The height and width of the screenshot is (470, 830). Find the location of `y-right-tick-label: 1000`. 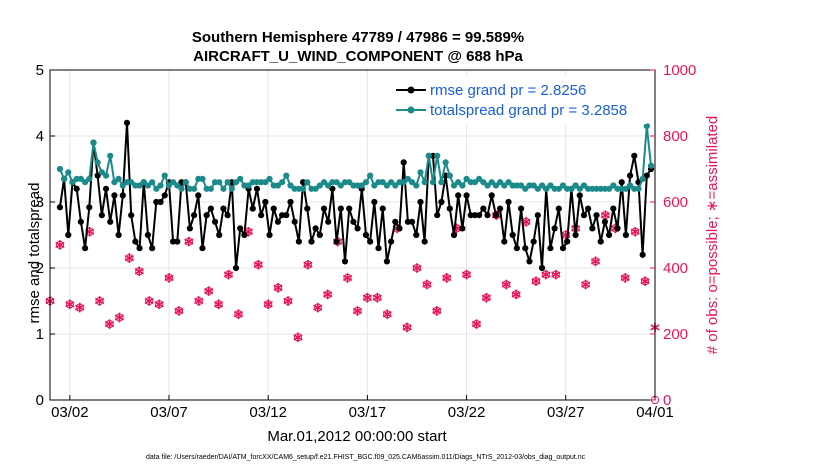

y-right-tick-label: 1000 is located at coordinates (679, 70).